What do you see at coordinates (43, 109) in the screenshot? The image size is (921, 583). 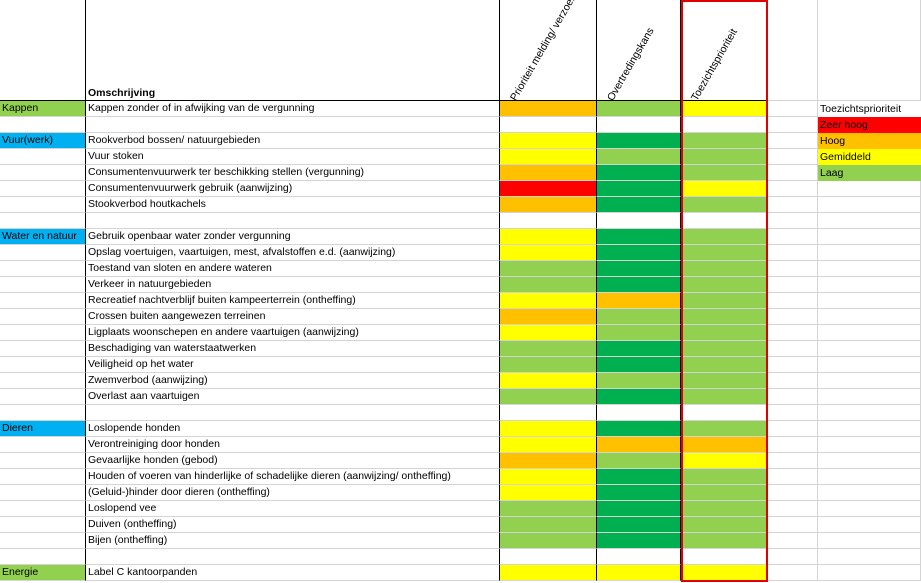 I see `category-cell: Kappen` at bounding box center [43, 109].